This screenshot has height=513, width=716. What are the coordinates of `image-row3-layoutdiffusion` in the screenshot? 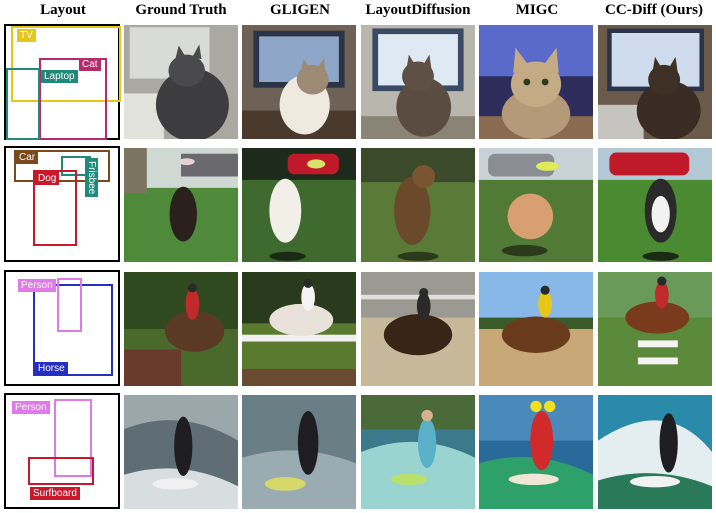 It's located at (418, 329).